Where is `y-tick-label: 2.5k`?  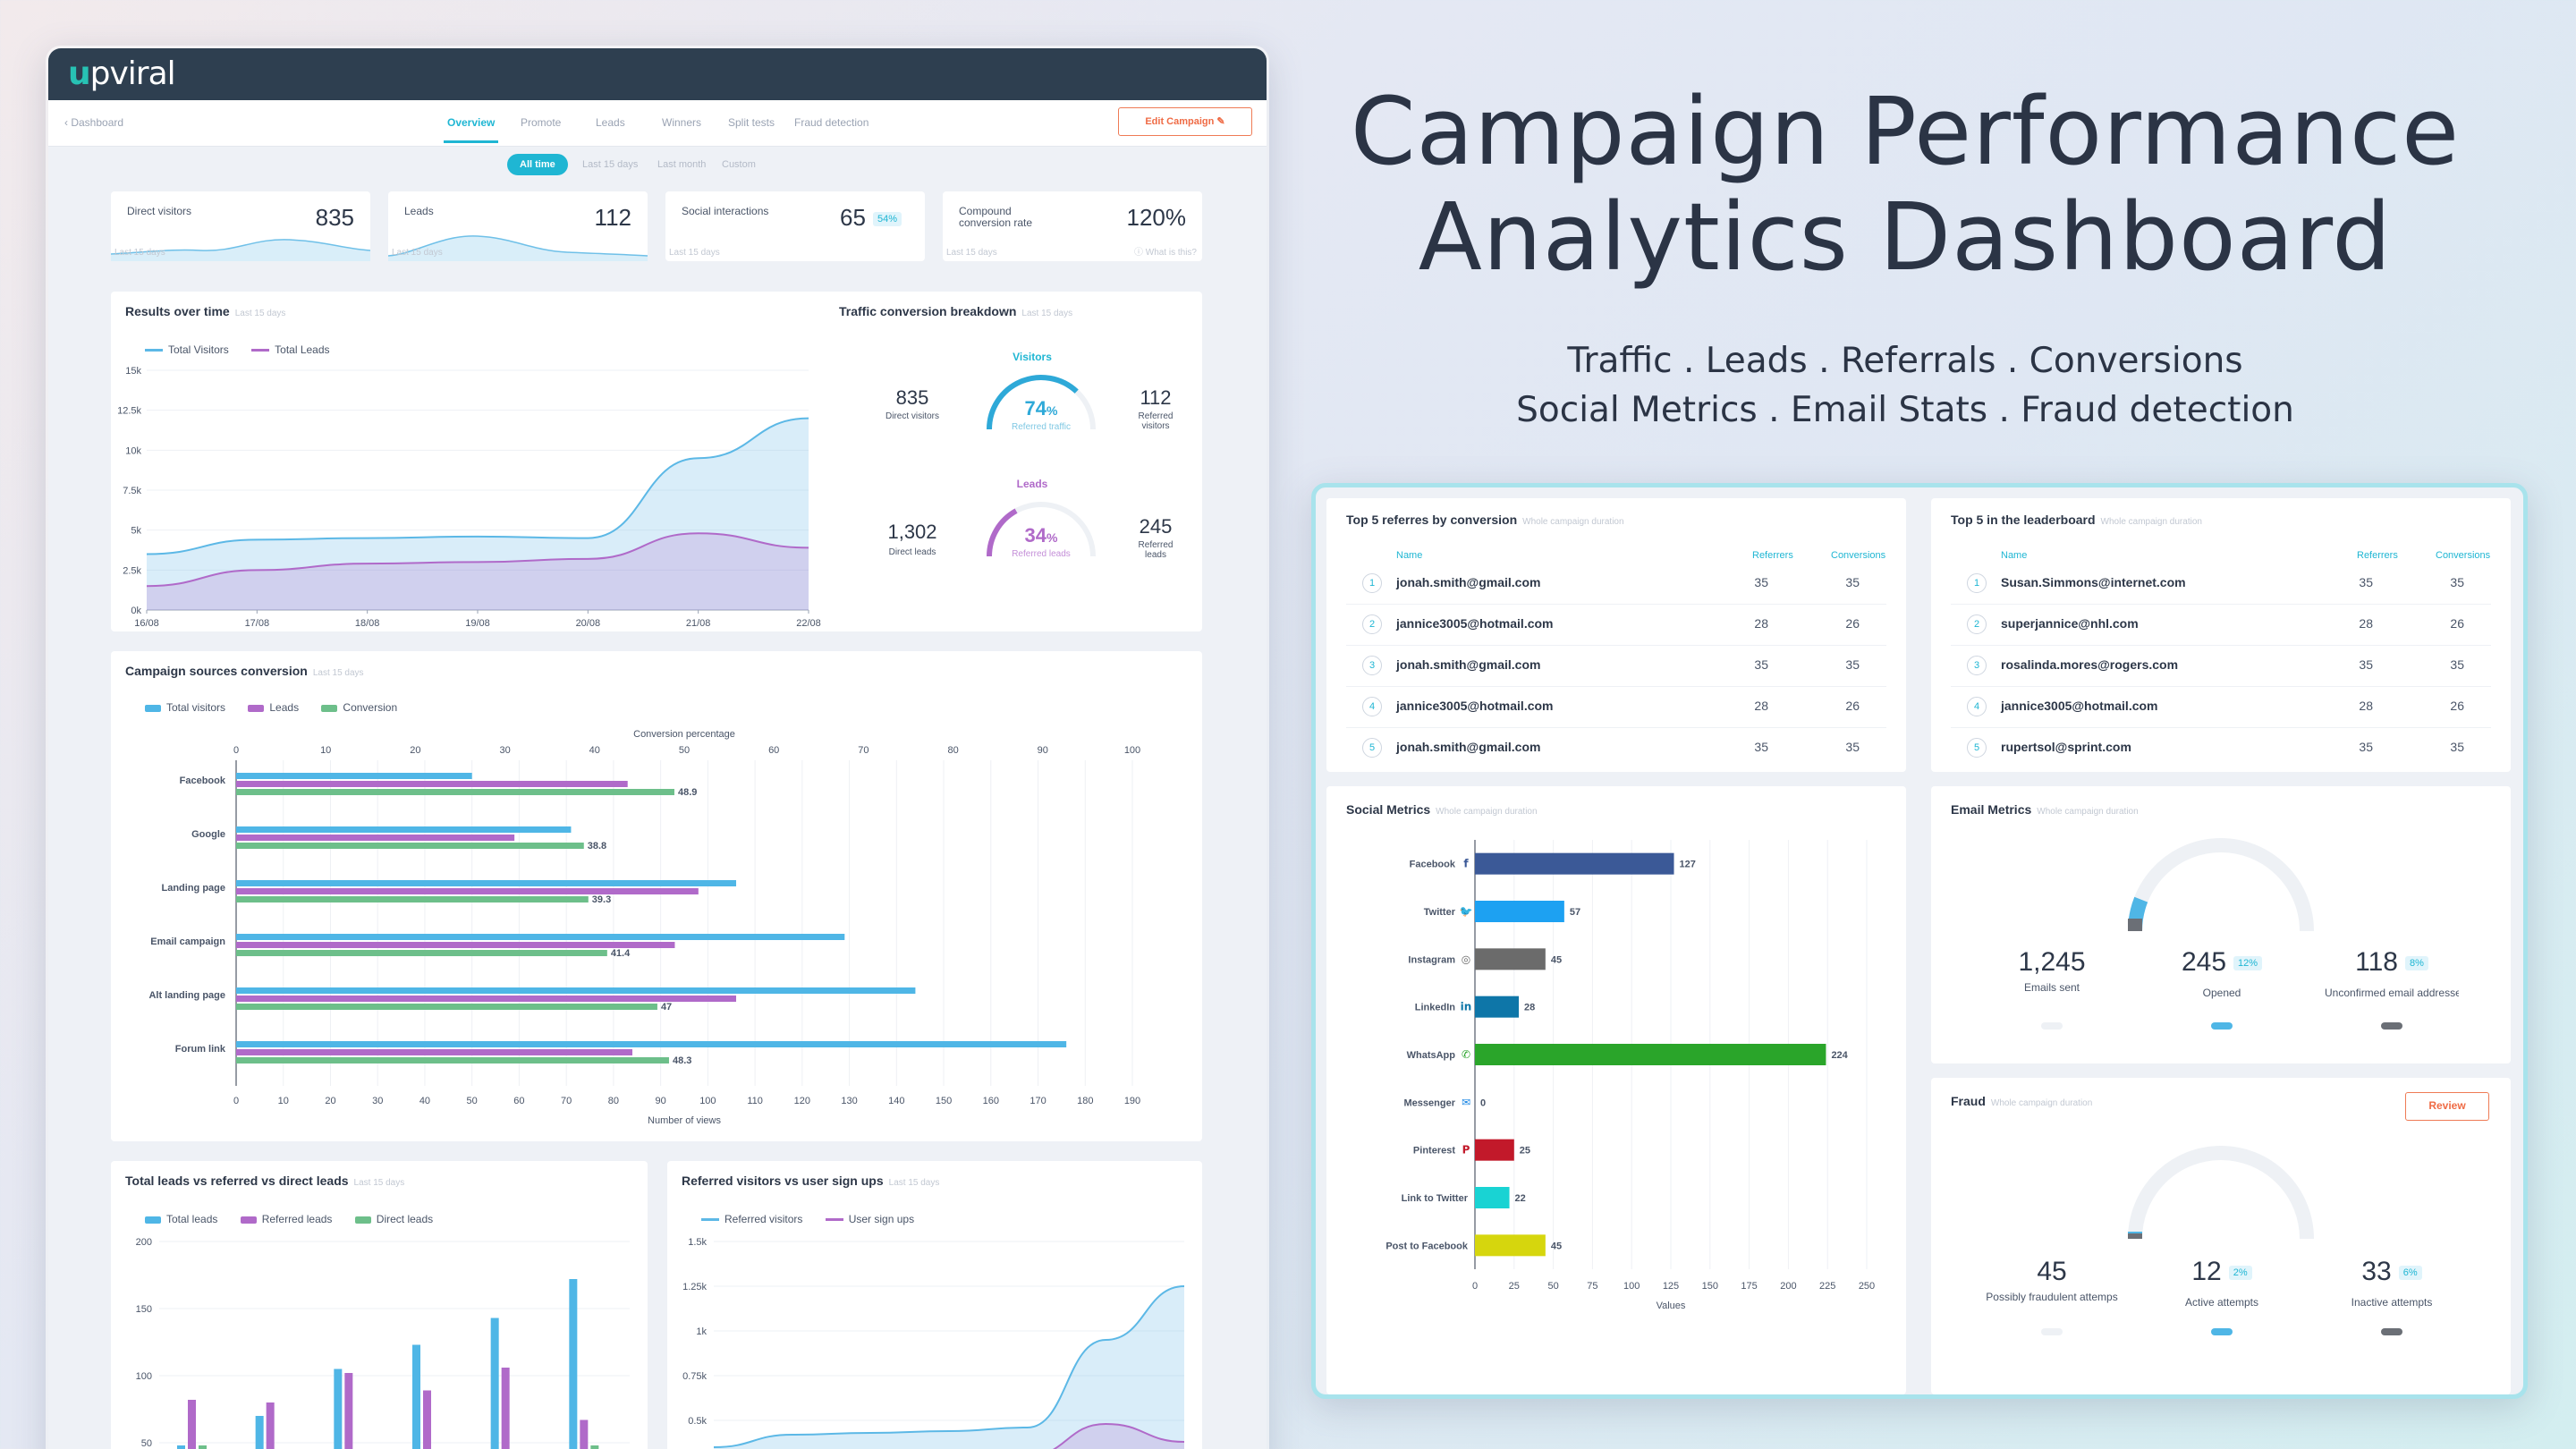
y-tick-label: 2.5k is located at coordinates (132, 570).